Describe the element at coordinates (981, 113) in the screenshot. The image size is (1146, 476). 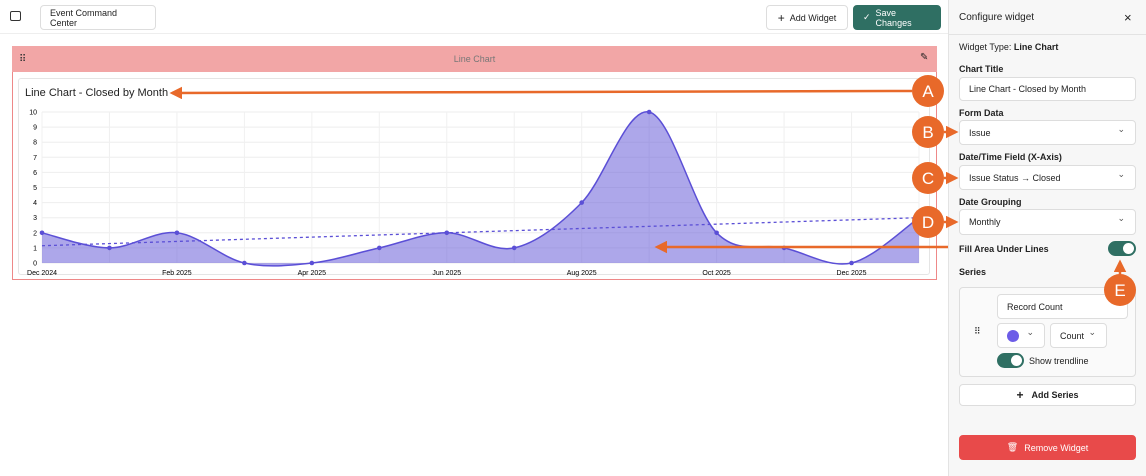
I see `field-label: Form Data` at that location.